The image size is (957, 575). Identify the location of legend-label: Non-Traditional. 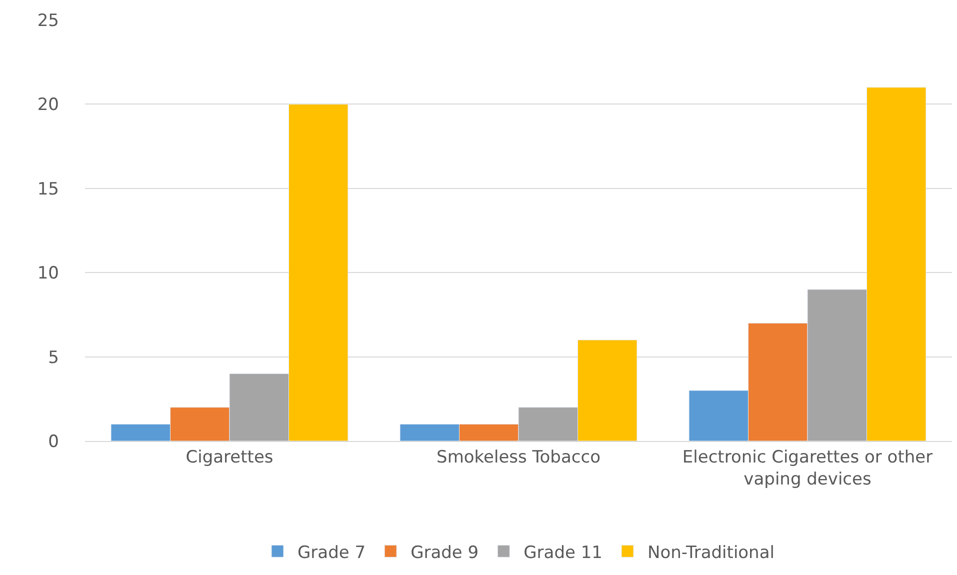
(711, 552).